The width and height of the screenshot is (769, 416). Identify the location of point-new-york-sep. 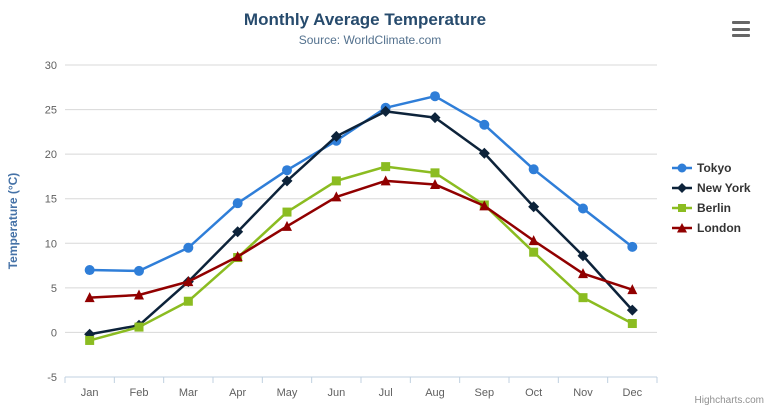
(484, 153).